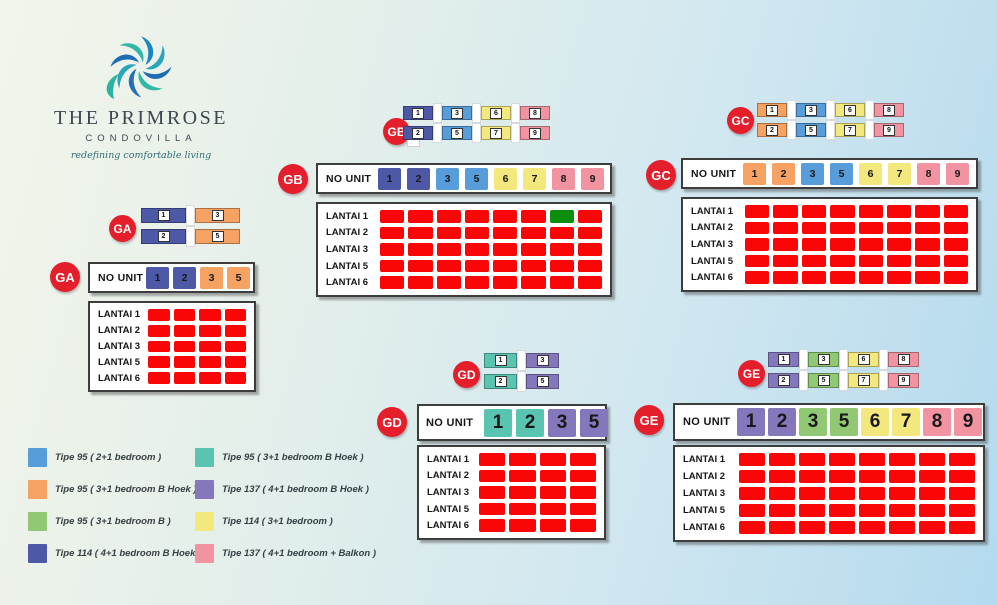  Describe the element at coordinates (552, 492) in the screenshot. I see `gd-cell-r3-c3-red` at that location.